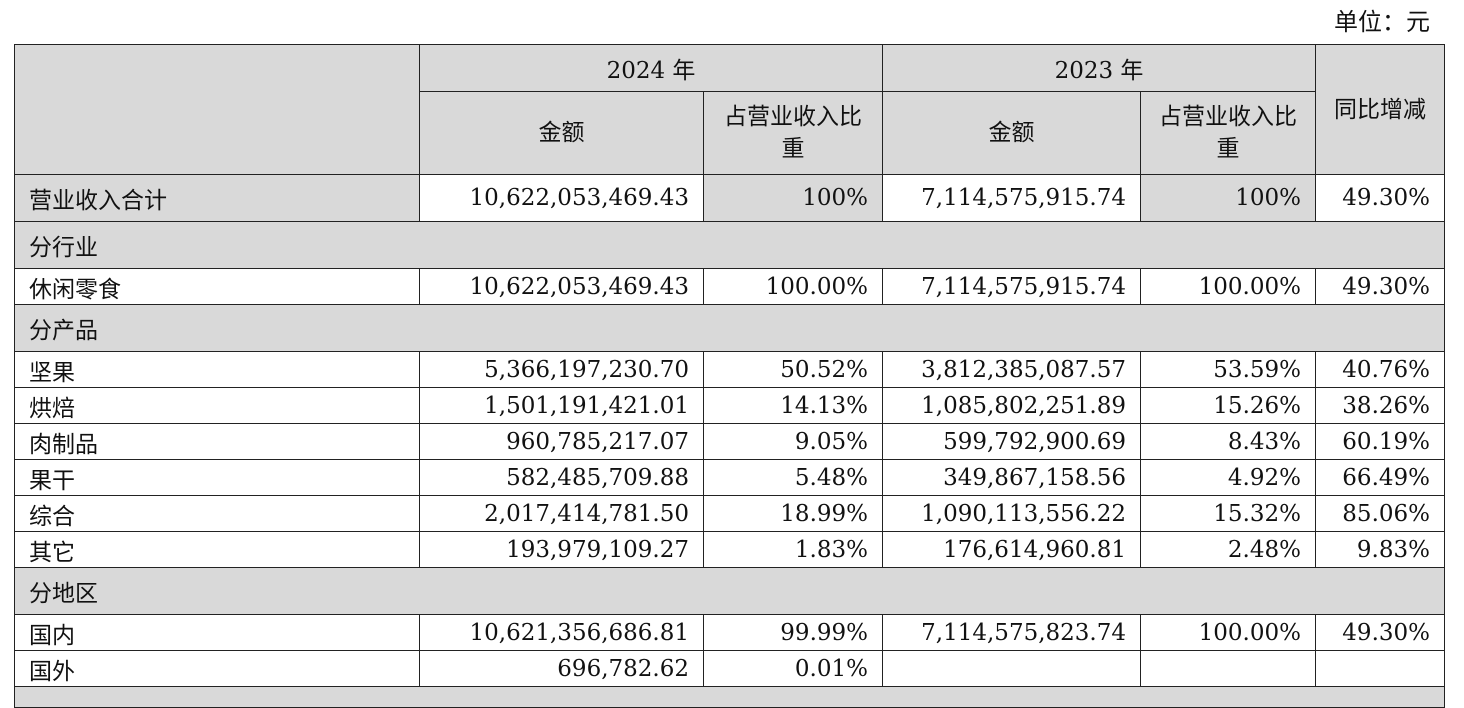  Describe the element at coordinates (1228, 441) in the screenshot. I see `cell-share-2023: 8.43%` at that location.